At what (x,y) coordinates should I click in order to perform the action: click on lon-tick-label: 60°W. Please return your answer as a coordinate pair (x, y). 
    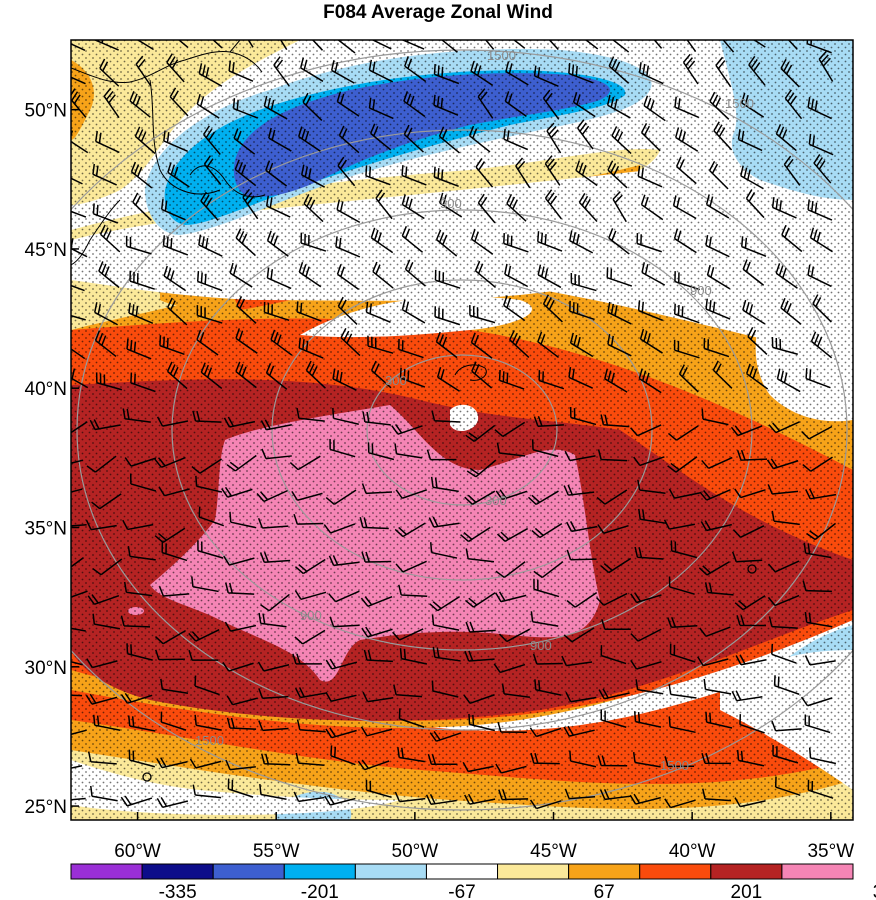
    Looking at the image, I should click on (137, 851).